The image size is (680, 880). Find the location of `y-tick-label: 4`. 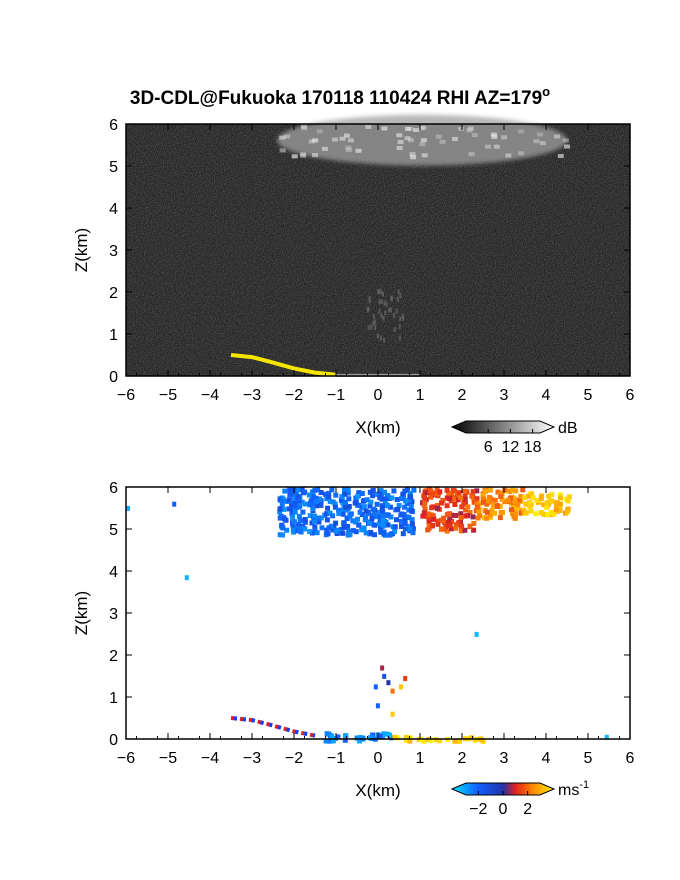

y-tick-label: 4 is located at coordinates (113, 572).